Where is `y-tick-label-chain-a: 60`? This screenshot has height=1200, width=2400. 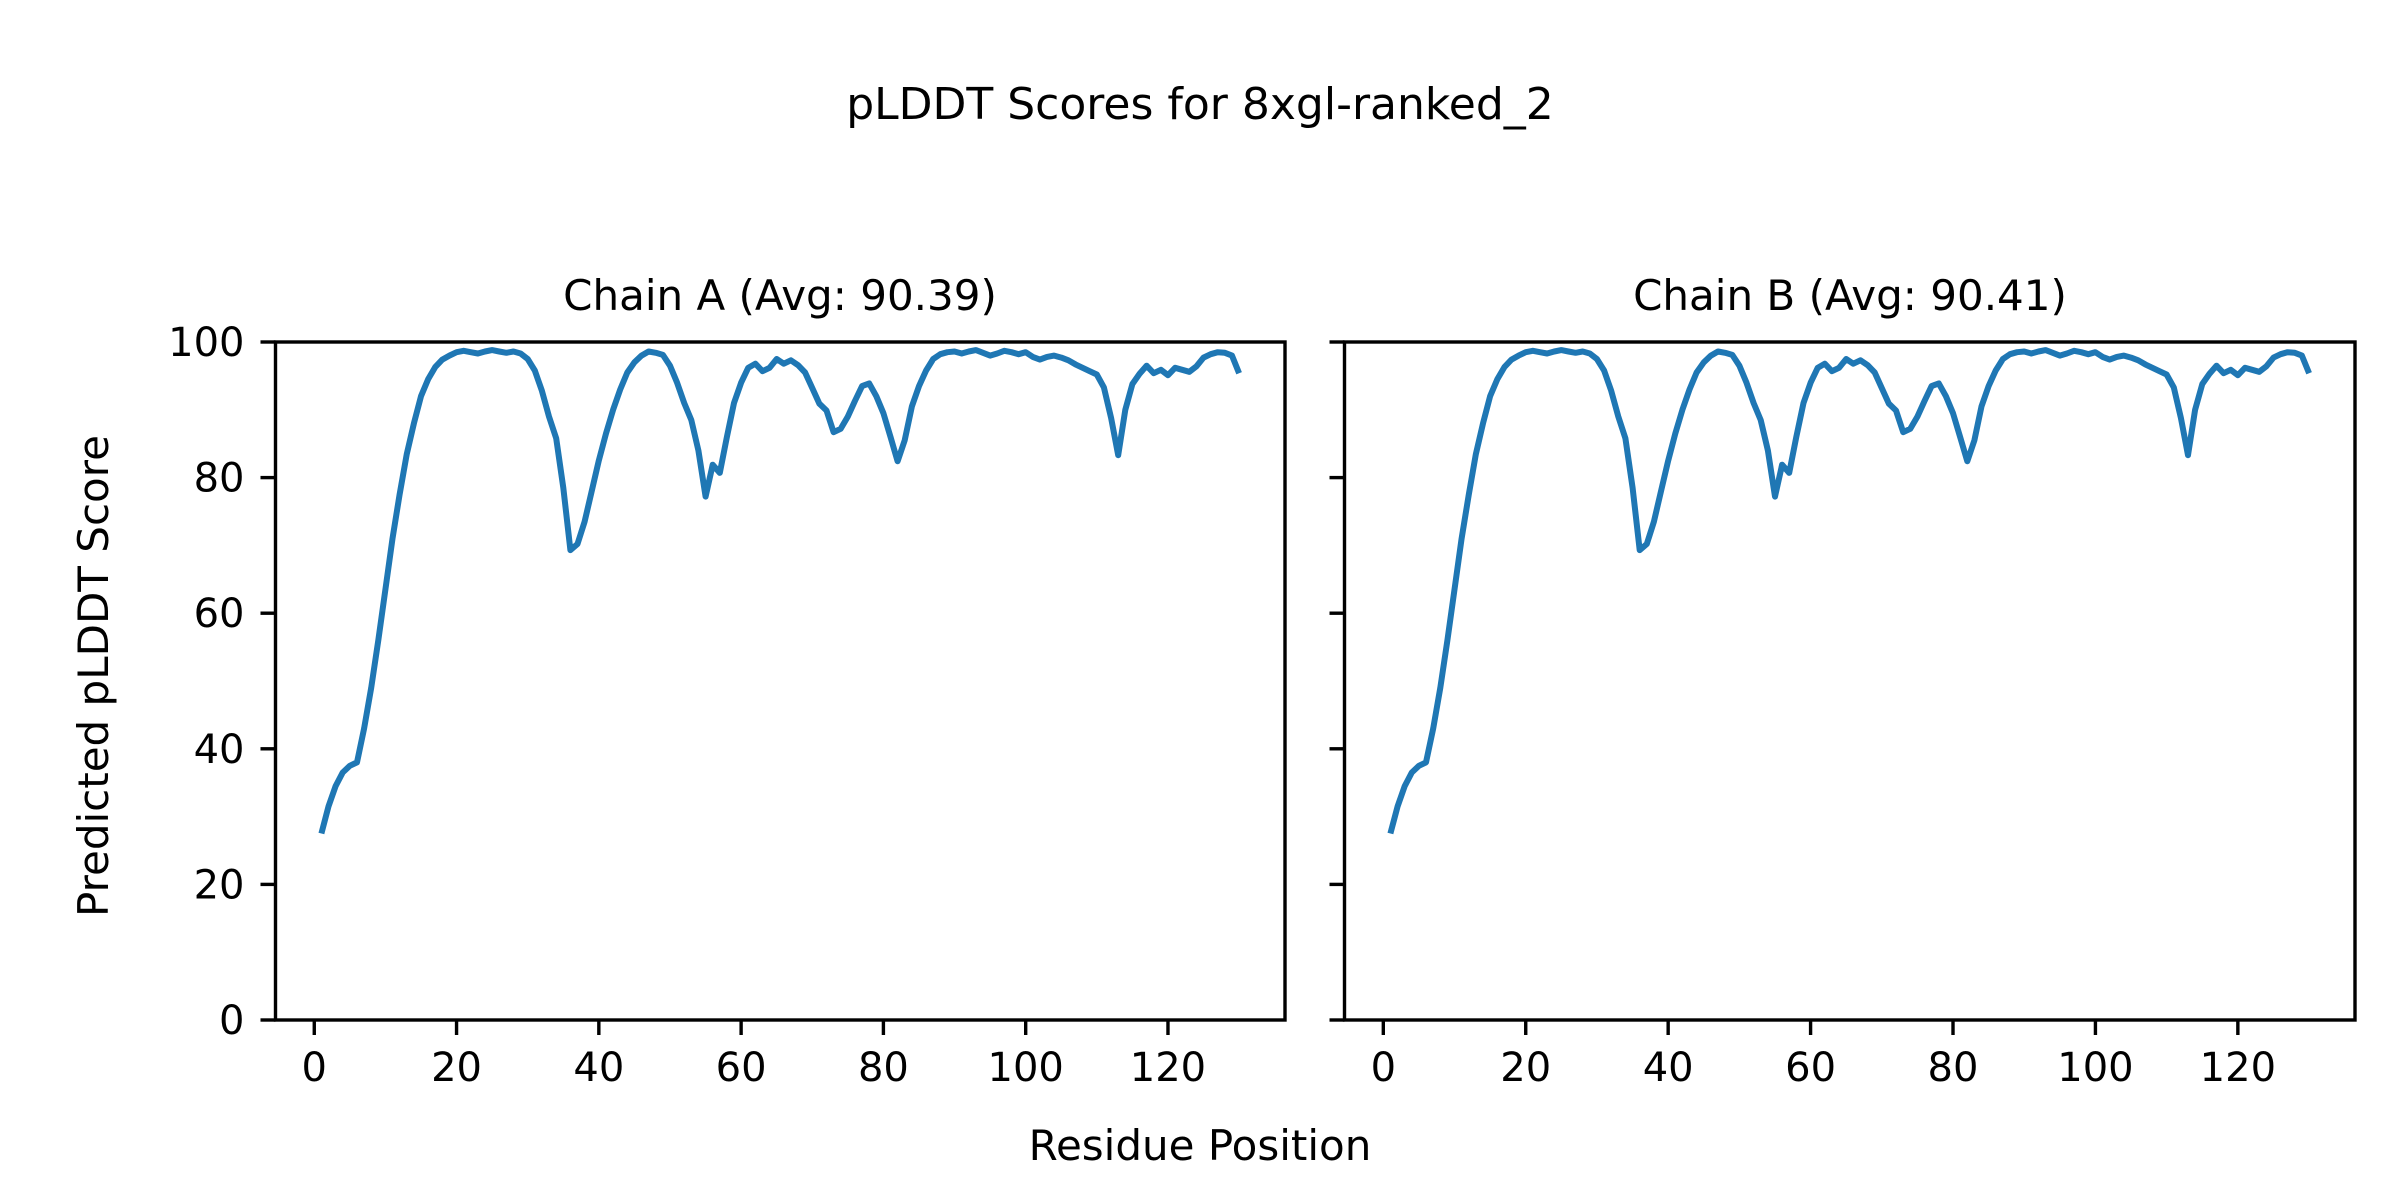
y-tick-label-chain-a: 60 is located at coordinates (219, 614).